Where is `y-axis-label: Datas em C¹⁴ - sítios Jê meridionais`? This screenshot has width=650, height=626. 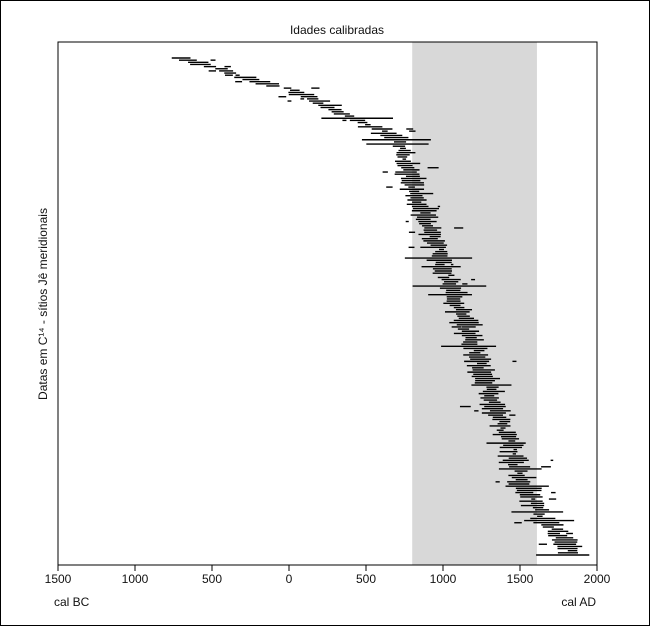
y-axis-label: Datas em C¹⁴ - sítios Jê meridionais is located at coordinates (43, 304).